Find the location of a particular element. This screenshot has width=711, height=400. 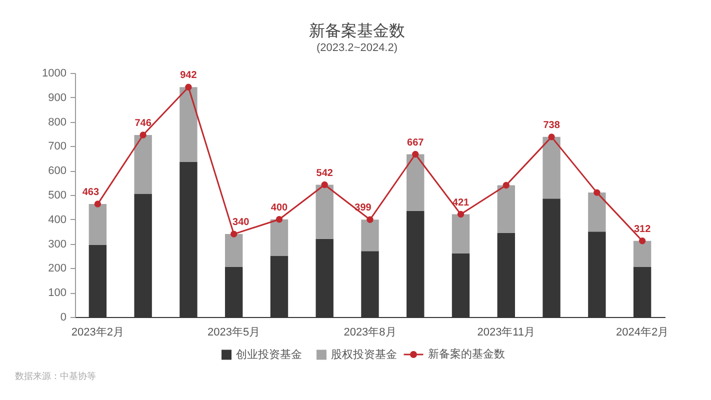

legend-label: 创业投资基金 is located at coordinates (269, 354).